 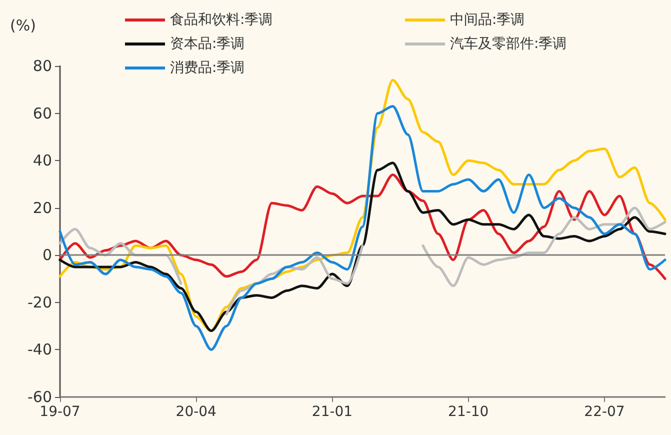 What do you see at coordinates (332, 412) in the screenshot?
I see `x-tick-label: 21-01` at bounding box center [332, 412].